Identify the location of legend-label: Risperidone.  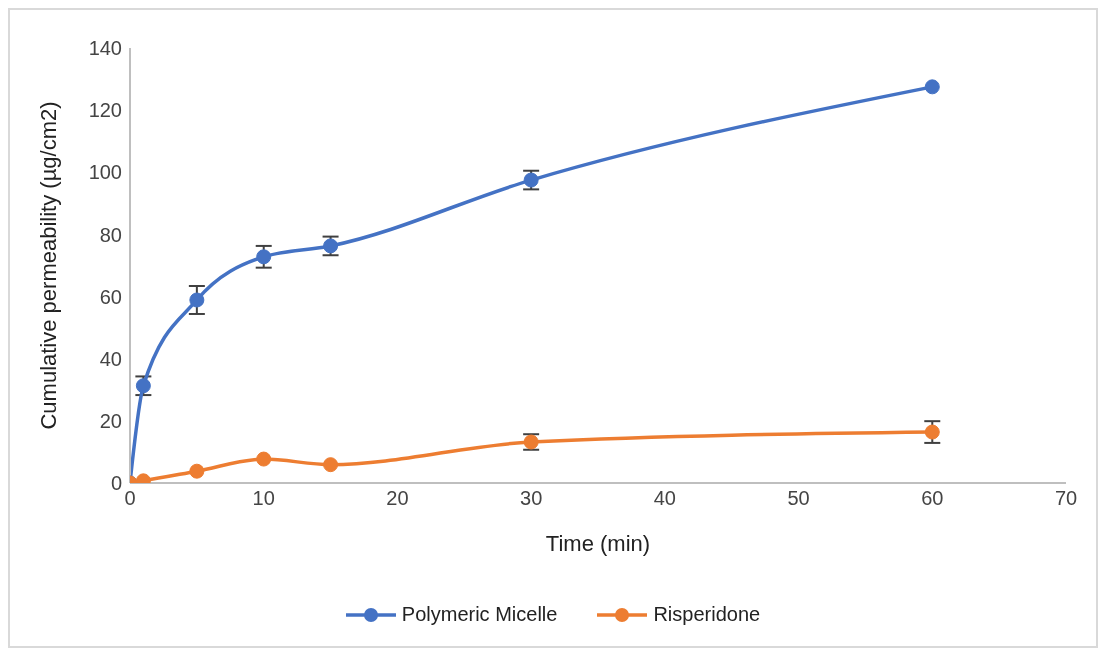
(707, 614).